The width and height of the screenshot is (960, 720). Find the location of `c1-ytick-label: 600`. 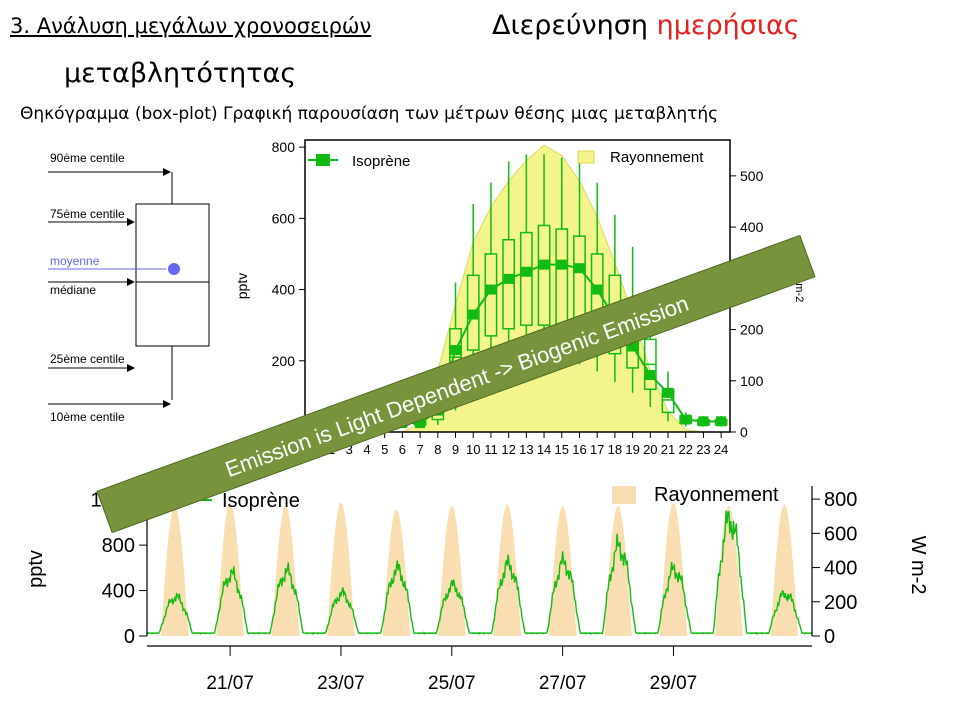

c1-ytick-label: 600 is located at coordinates (284, 218).